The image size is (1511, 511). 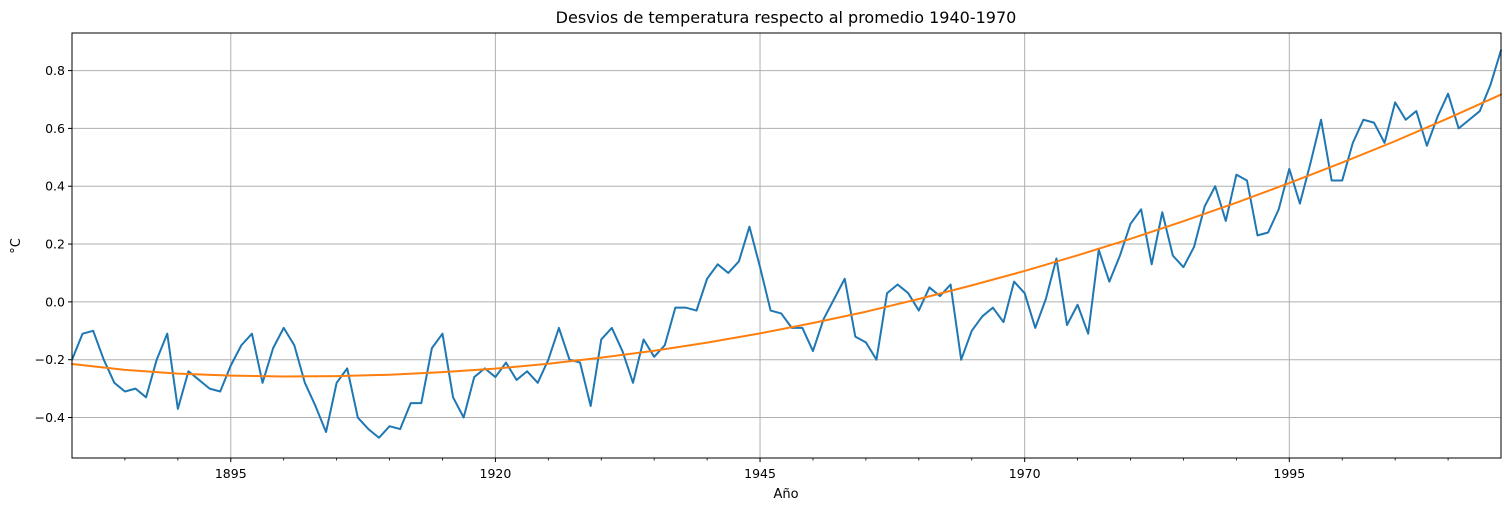 What do you see at coordinates (55, 301) in the screenshot?
I see `y-tick-label: 0.0` at bounding box center [55, 301].